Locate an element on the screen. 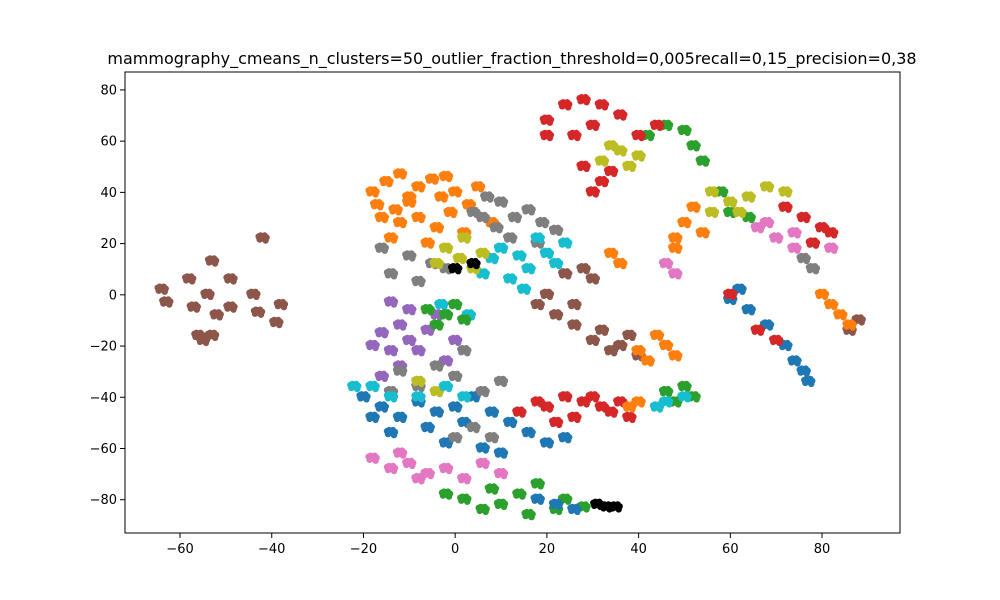 The width and height of the screenshot is (1000, 600). y-tick-label-0: 0 is located at coordinates (113, 295).